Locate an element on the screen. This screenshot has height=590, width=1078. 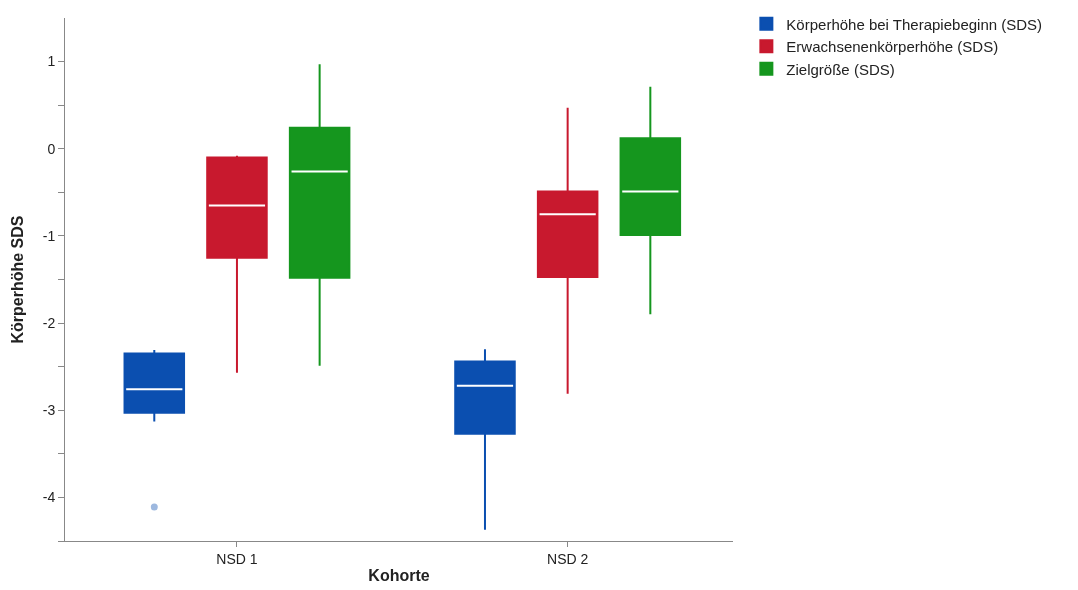
legend-label: Erwachsenenkörperhöhe (SDS) is located at coordinates (892, 47).